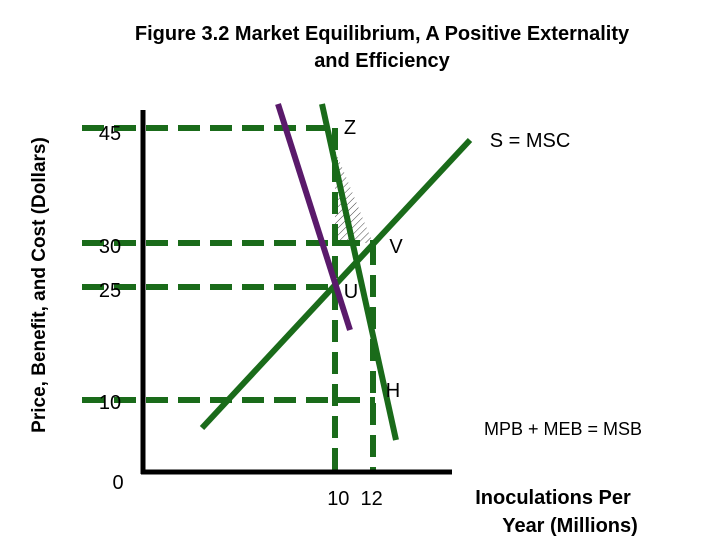 This screenshot has width=720, height=545. I want to click on curve-label: S = MSC, so click(530, 141).